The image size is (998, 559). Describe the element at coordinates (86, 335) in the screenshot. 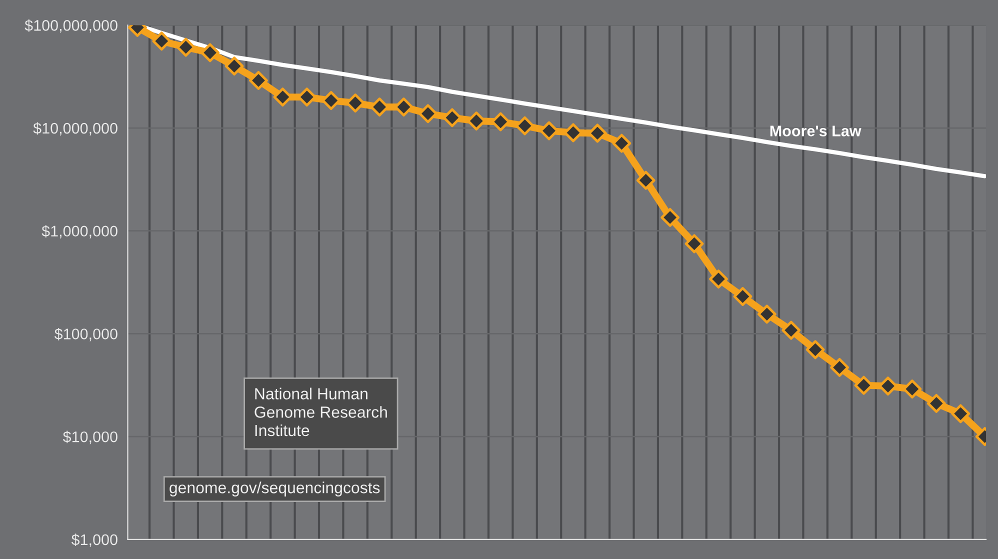

I see `y-tick-label: $100,000` at that location.